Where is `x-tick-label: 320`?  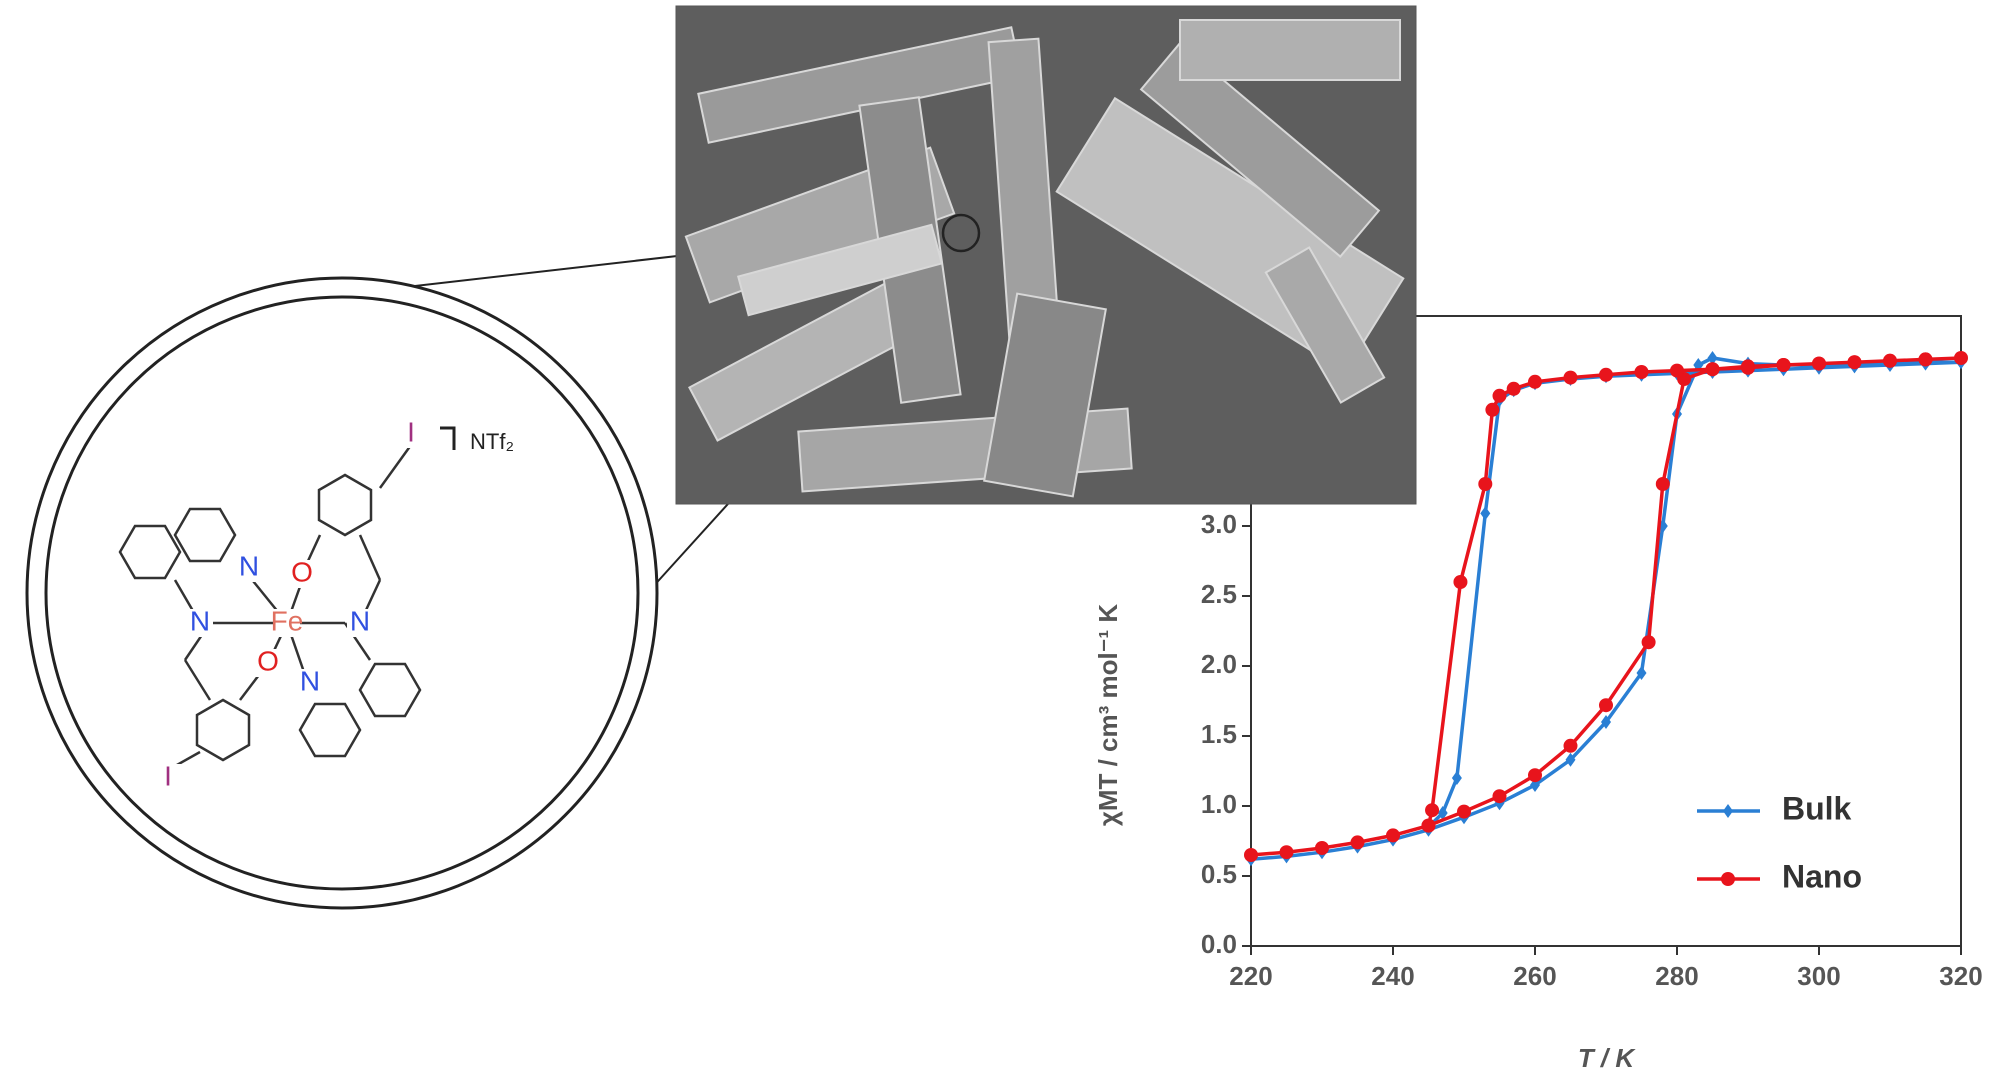
x-tick-label: 320 is located at coordinates (1960, 976).